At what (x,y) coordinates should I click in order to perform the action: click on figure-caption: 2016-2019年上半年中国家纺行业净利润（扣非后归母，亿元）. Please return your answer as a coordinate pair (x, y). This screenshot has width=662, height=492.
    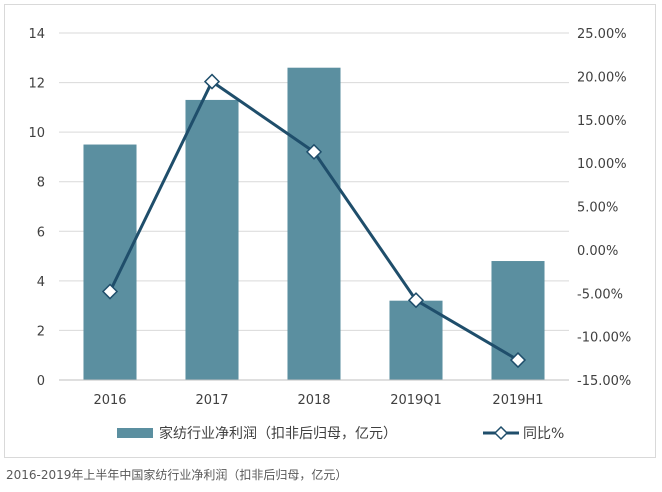
    Looking at the image, I should click on (177, 475).